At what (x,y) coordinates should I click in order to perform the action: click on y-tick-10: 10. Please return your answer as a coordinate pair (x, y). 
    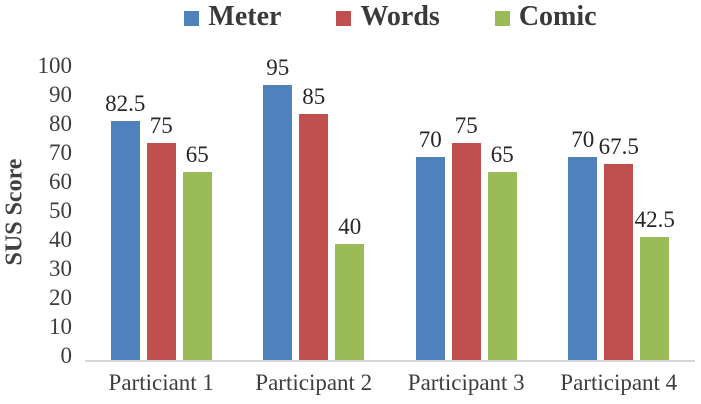
    Looking at the image, I should click on (60, 326).